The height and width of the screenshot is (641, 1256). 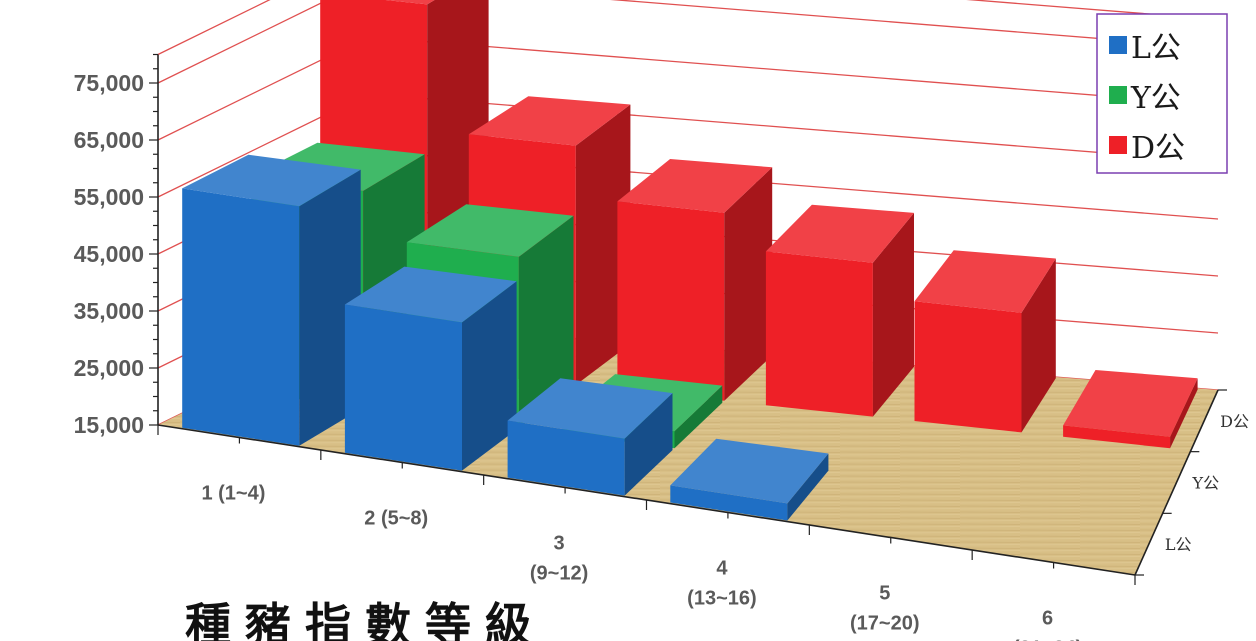 I want to click on depth-axis-line, so click(x=1176, y=482).